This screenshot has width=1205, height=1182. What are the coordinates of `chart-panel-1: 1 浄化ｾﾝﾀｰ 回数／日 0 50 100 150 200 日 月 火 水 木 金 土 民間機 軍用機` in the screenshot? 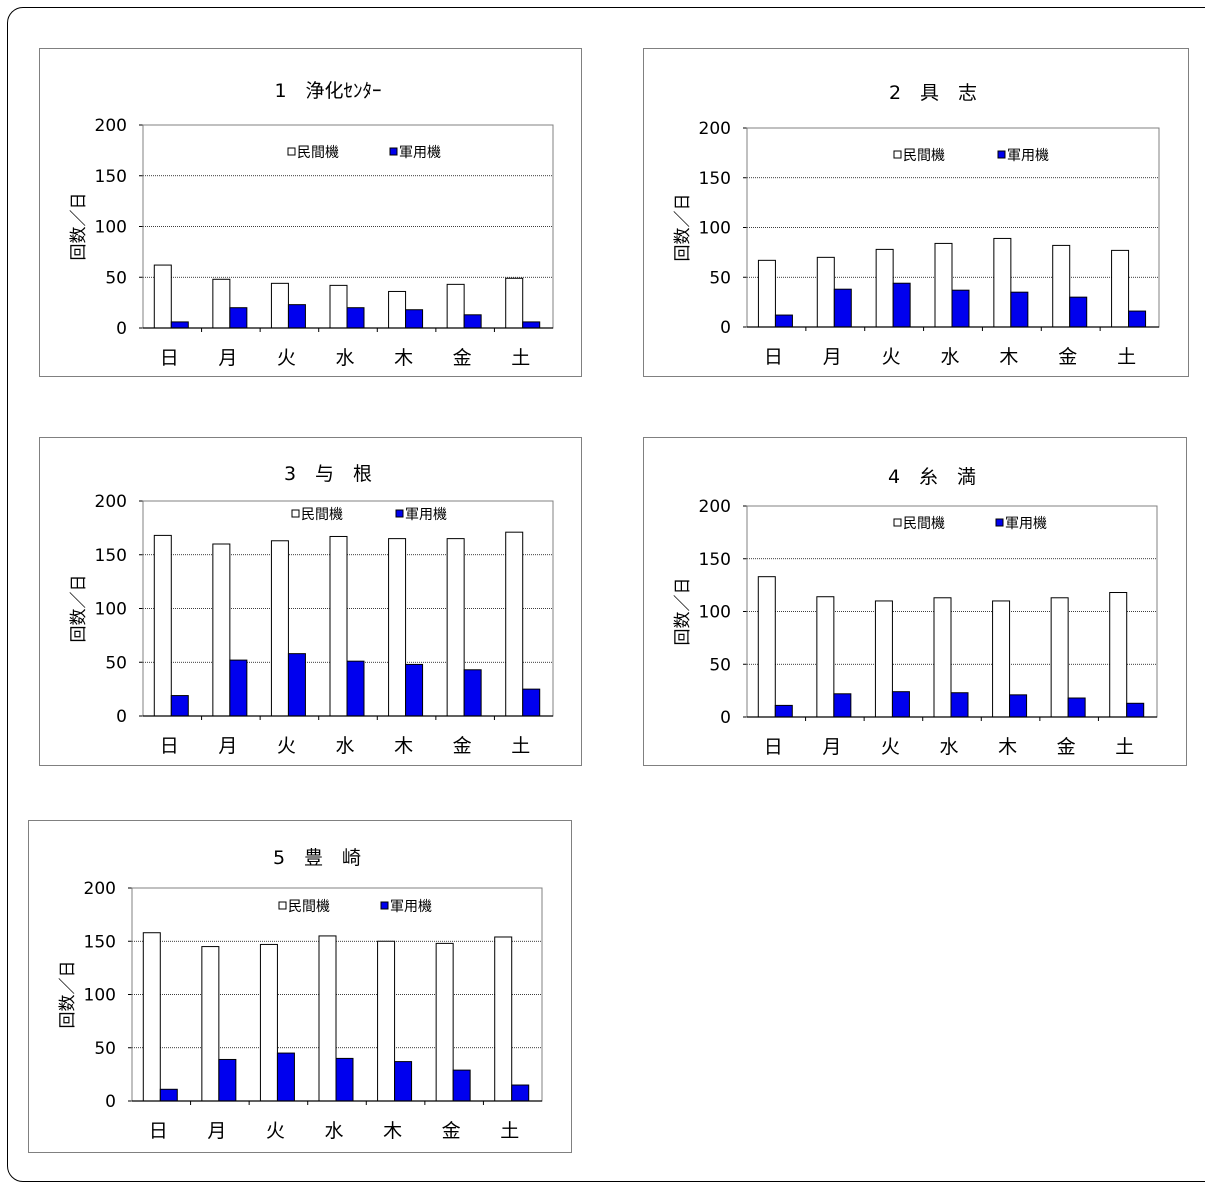 It's located at (310, 212).